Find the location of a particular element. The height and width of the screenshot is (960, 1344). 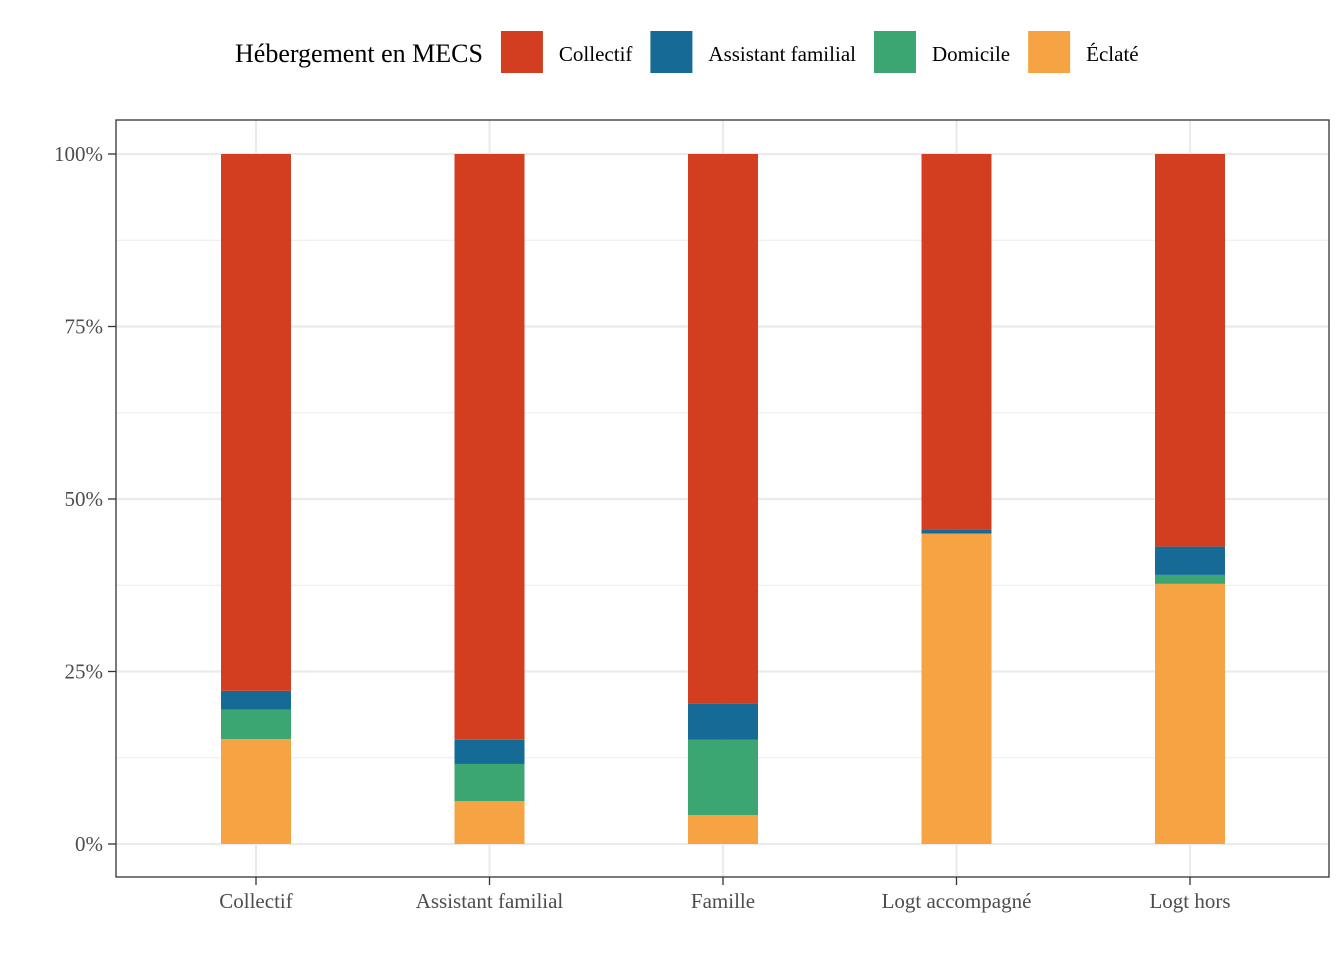

bar-segment-logt-accompagne-assistant-familial is located at coordinates (956, 531).